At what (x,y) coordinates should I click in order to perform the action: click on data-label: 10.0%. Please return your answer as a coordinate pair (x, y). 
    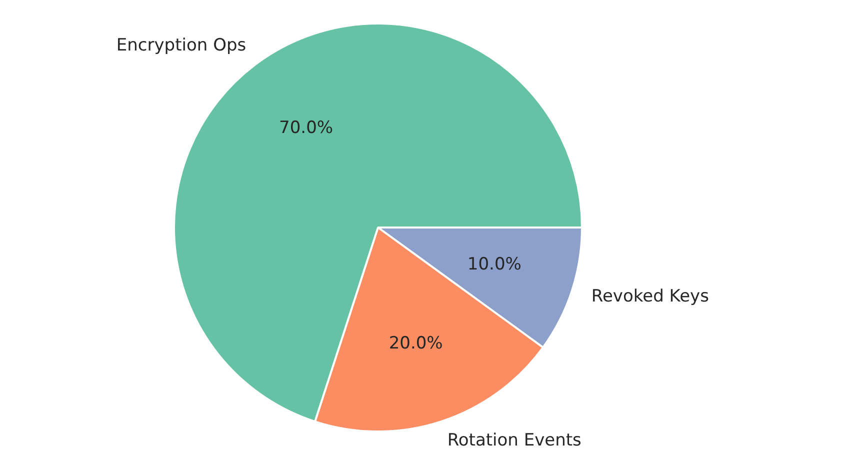
    Looking at the image, I should click on (494, 264).